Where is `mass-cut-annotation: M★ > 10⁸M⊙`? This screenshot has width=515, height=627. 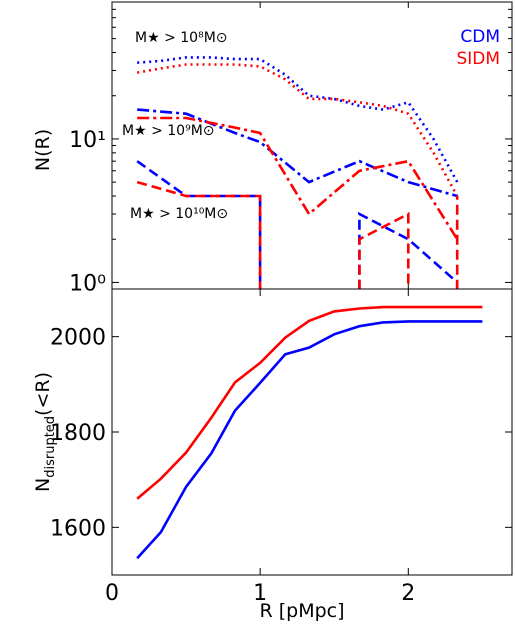
mass-cut-annotation: M★ > 10⁸M⊙ is located at coordinates (181, 38).